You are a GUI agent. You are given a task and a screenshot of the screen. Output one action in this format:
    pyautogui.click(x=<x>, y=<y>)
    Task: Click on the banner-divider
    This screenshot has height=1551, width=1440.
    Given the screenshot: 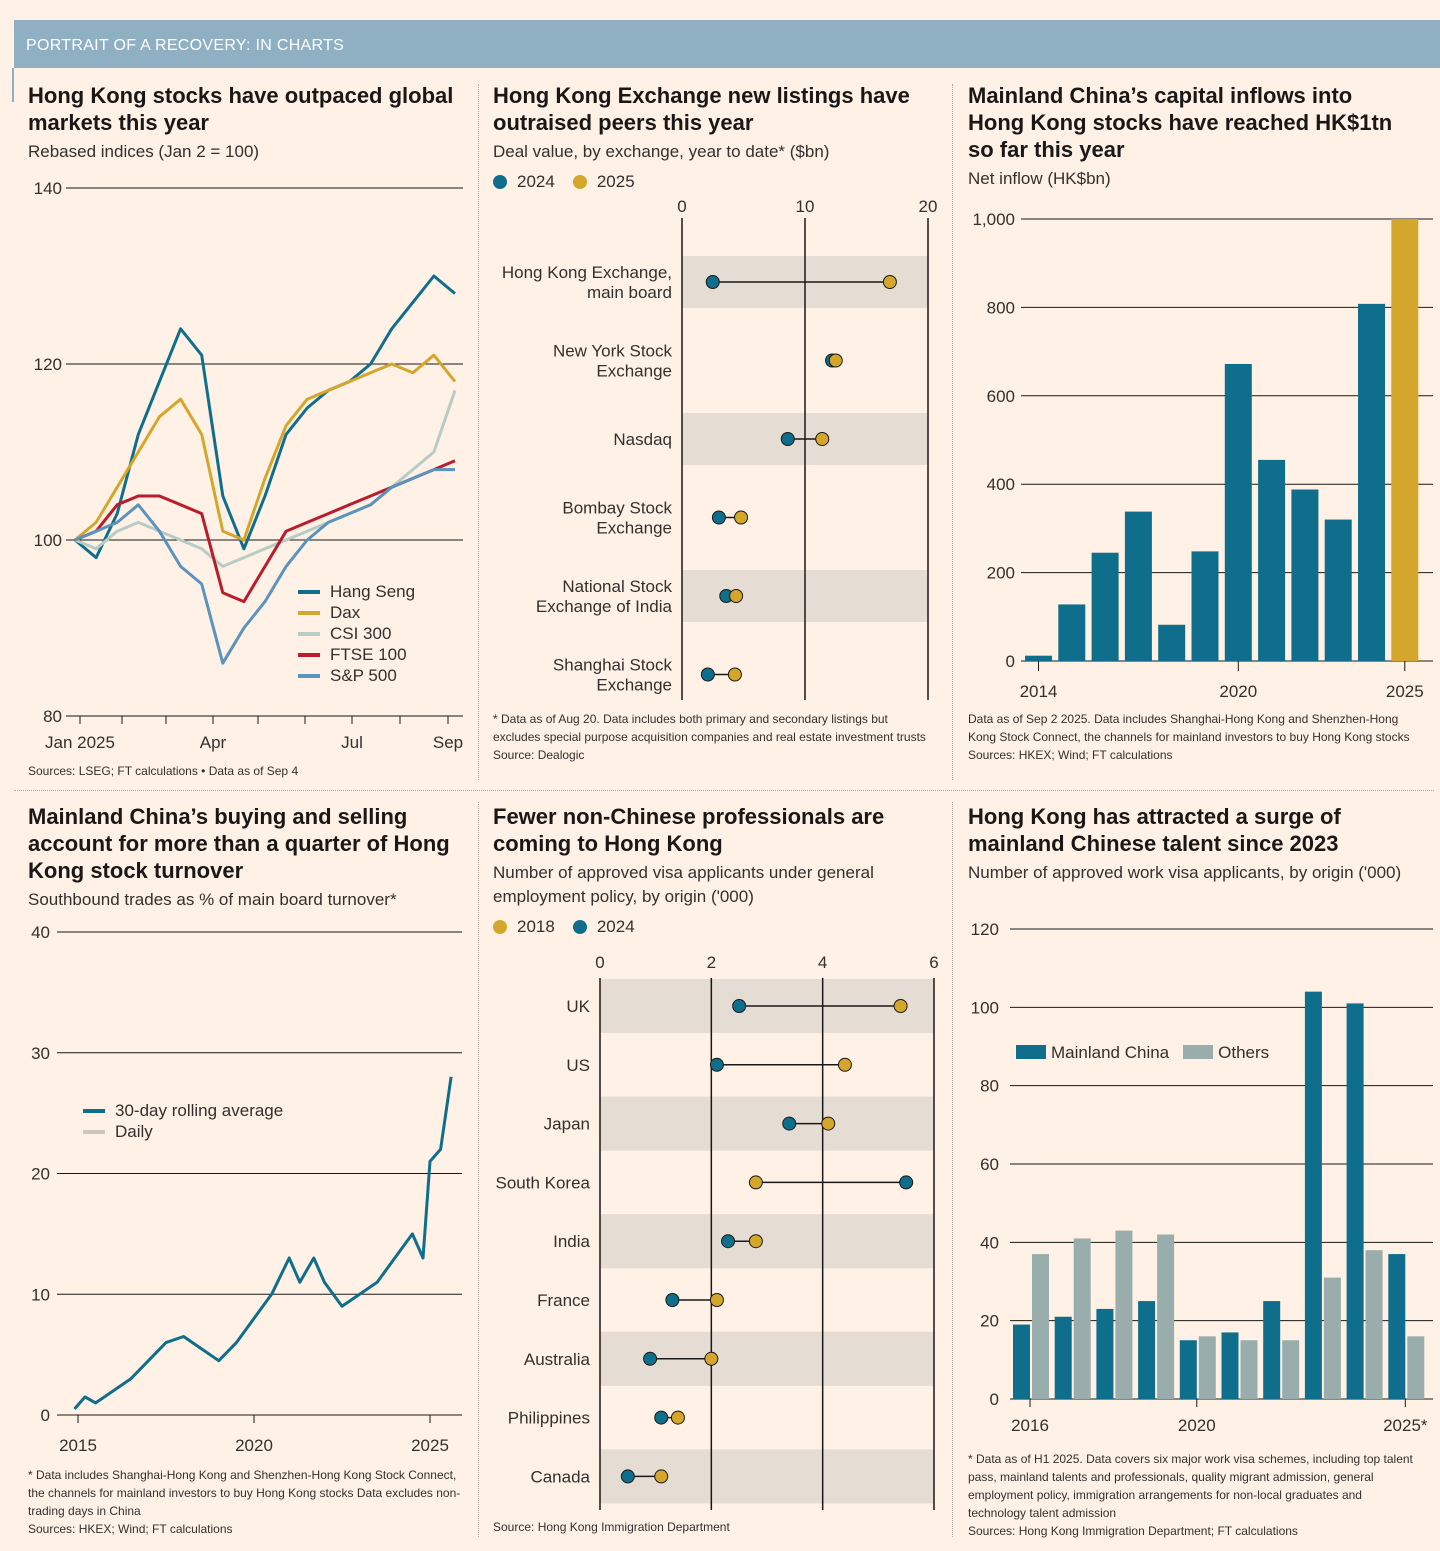 What is the action you would take?
    pyautogui.click(x=13, y=85)
    